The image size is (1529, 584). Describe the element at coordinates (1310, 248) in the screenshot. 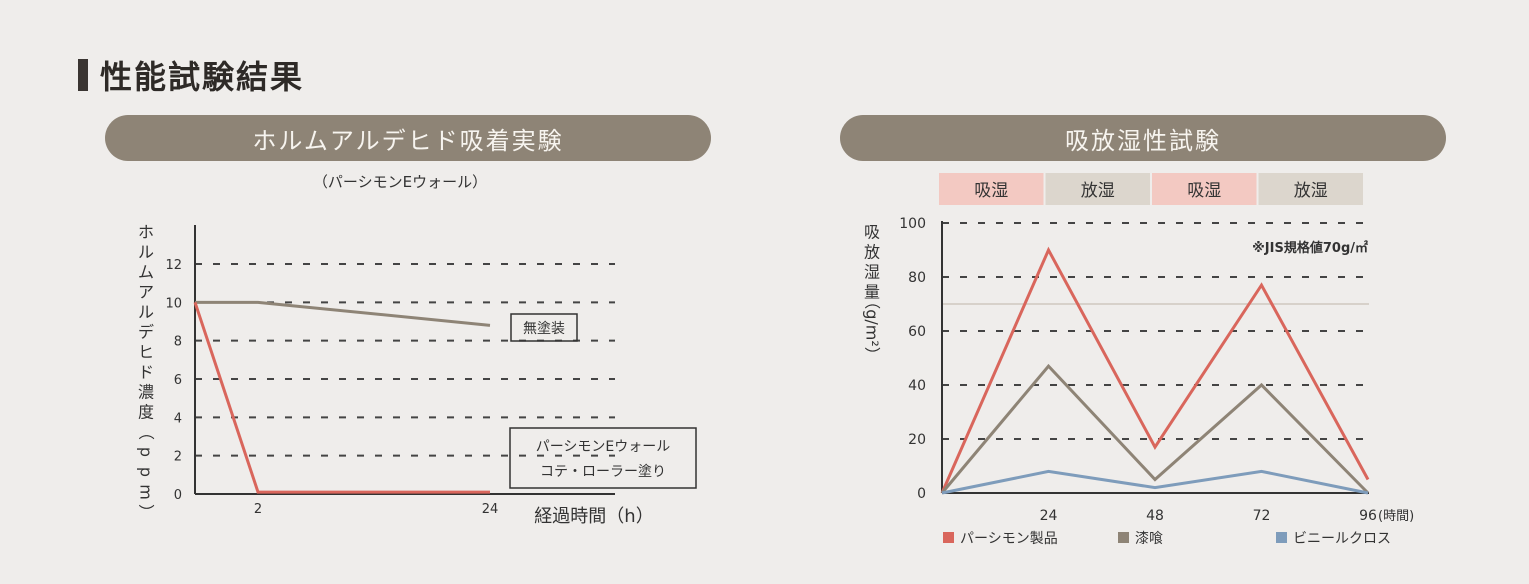

I see `reference-label: ※JIS規格値70g/㎡` at that location.